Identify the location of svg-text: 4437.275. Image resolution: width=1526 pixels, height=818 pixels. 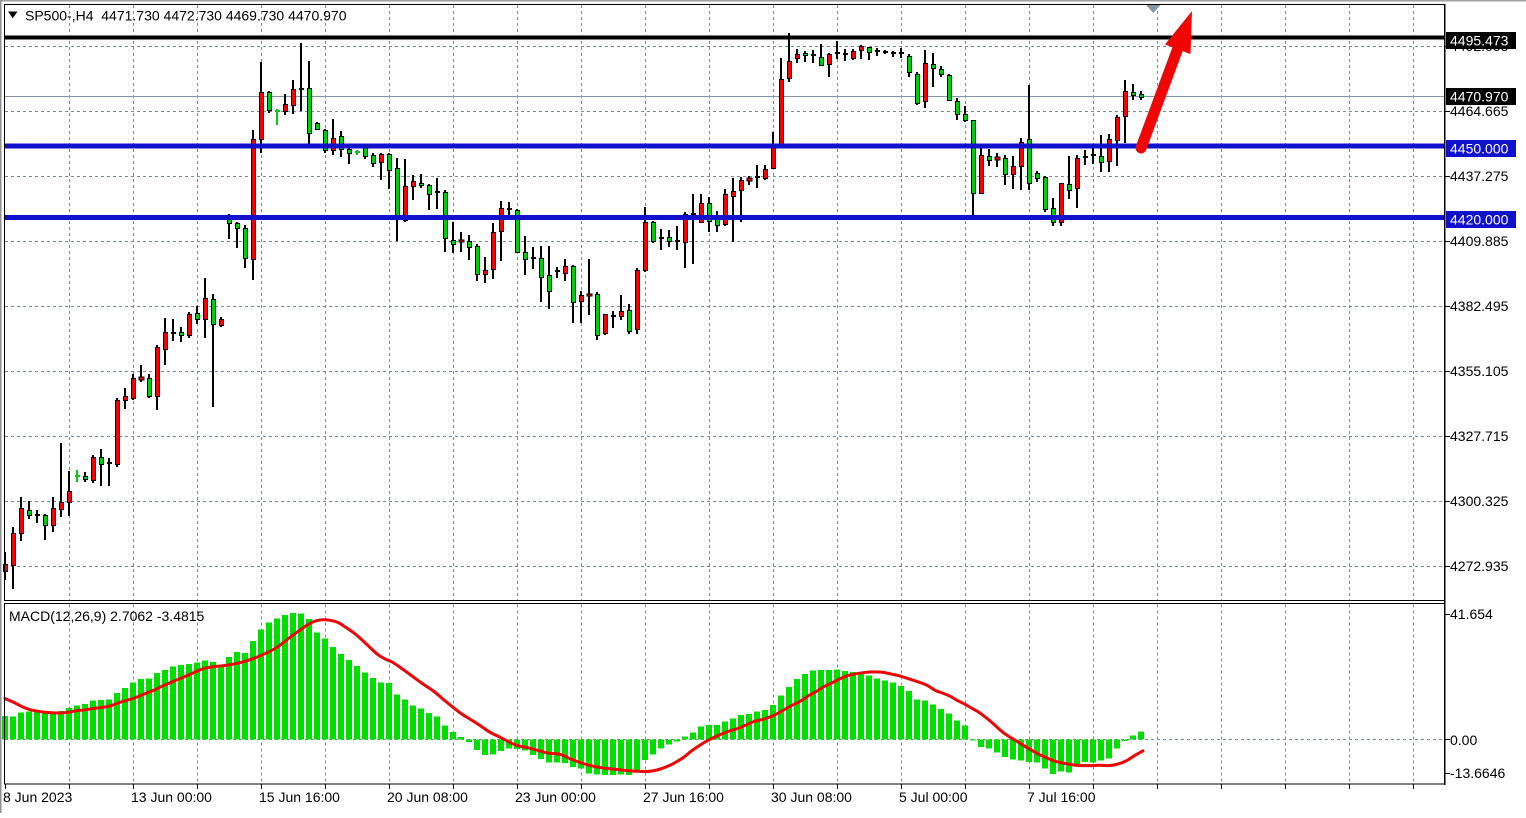
(1479, 176).